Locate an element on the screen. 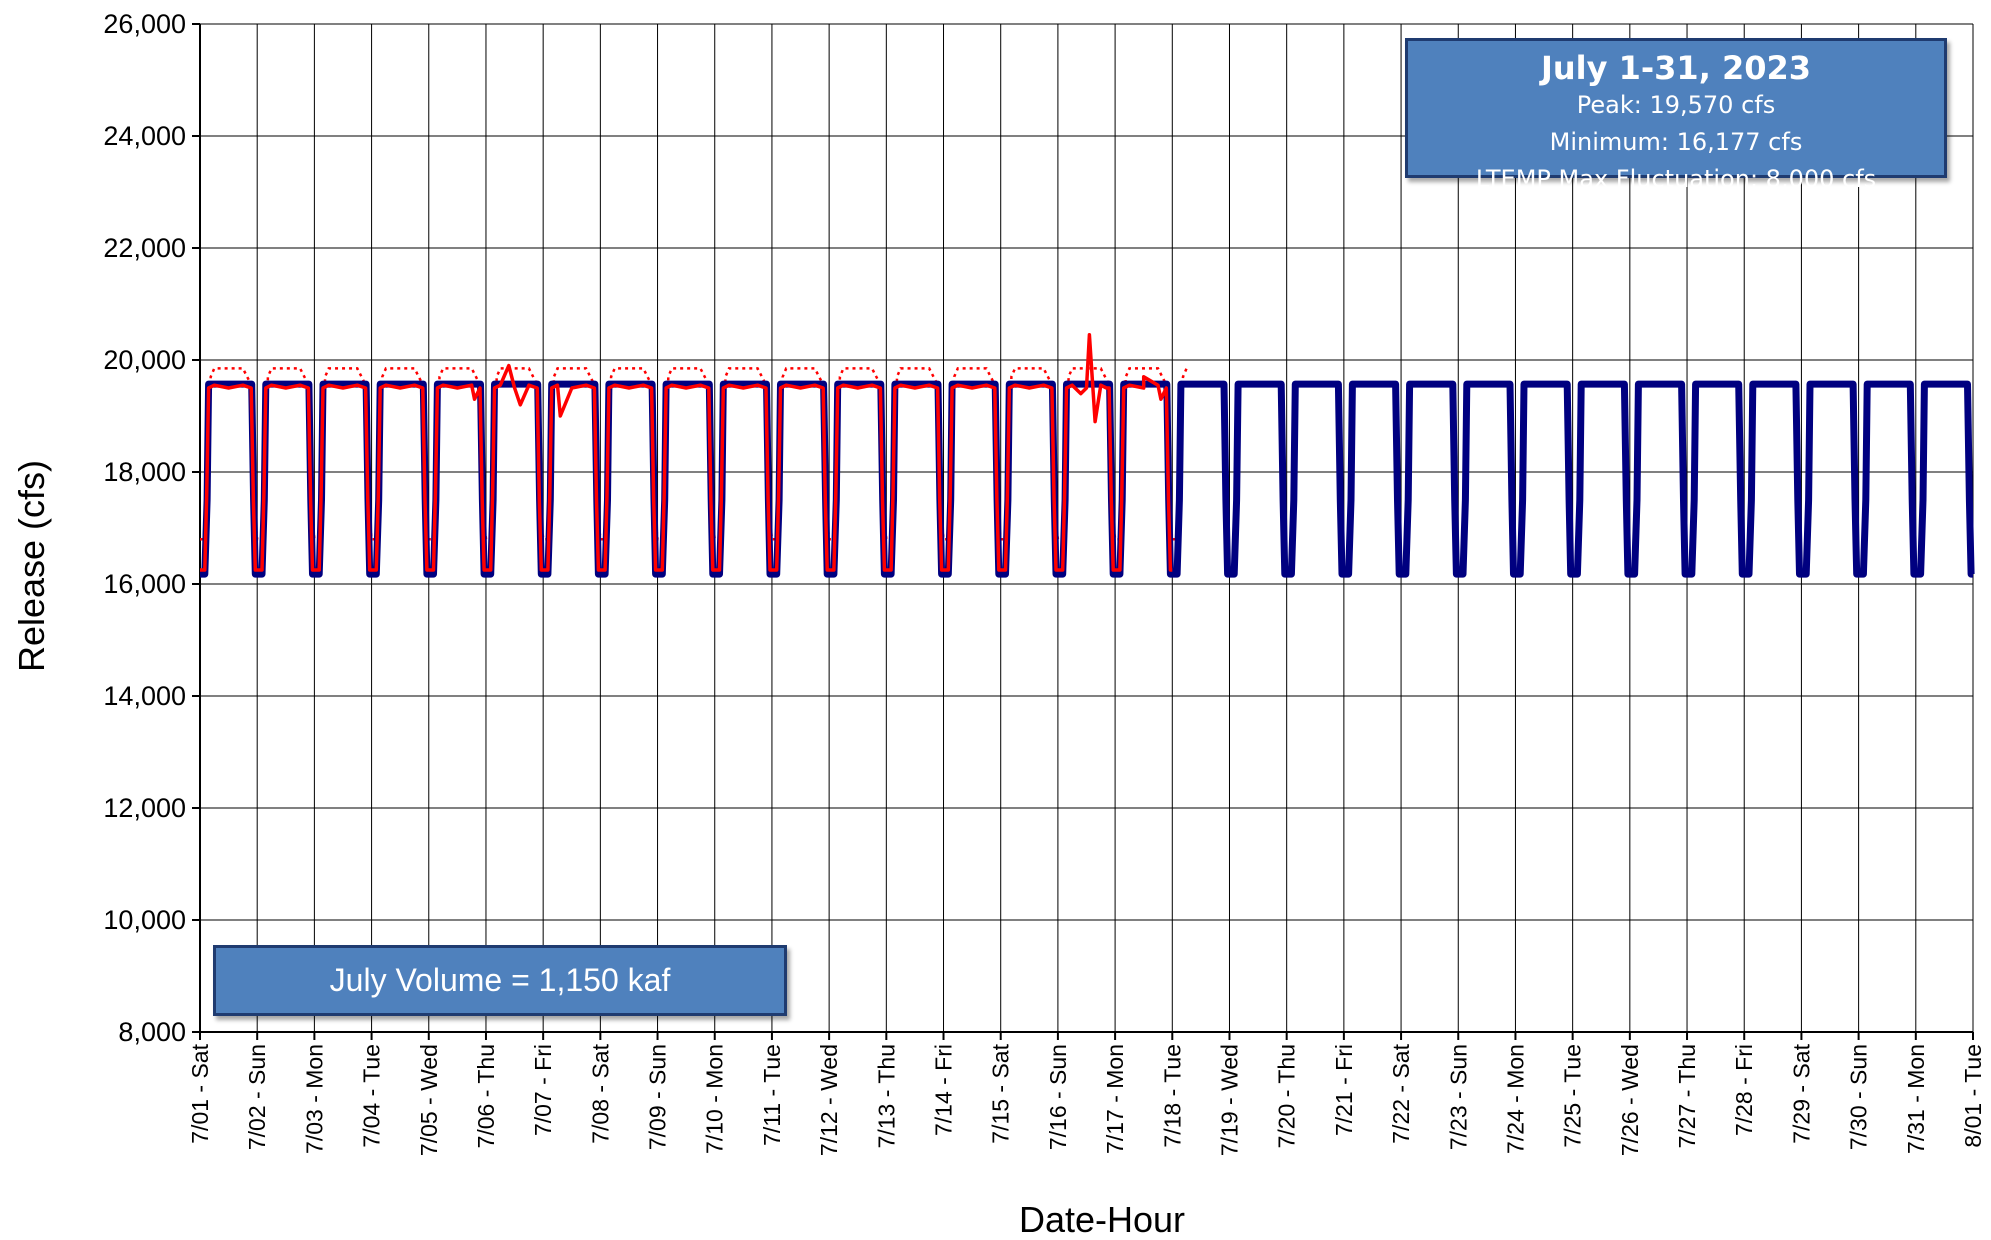 The image size is (1991, 1240). x-tick-label: 7/30 - Sun is located at coordinates (1859, 1097).